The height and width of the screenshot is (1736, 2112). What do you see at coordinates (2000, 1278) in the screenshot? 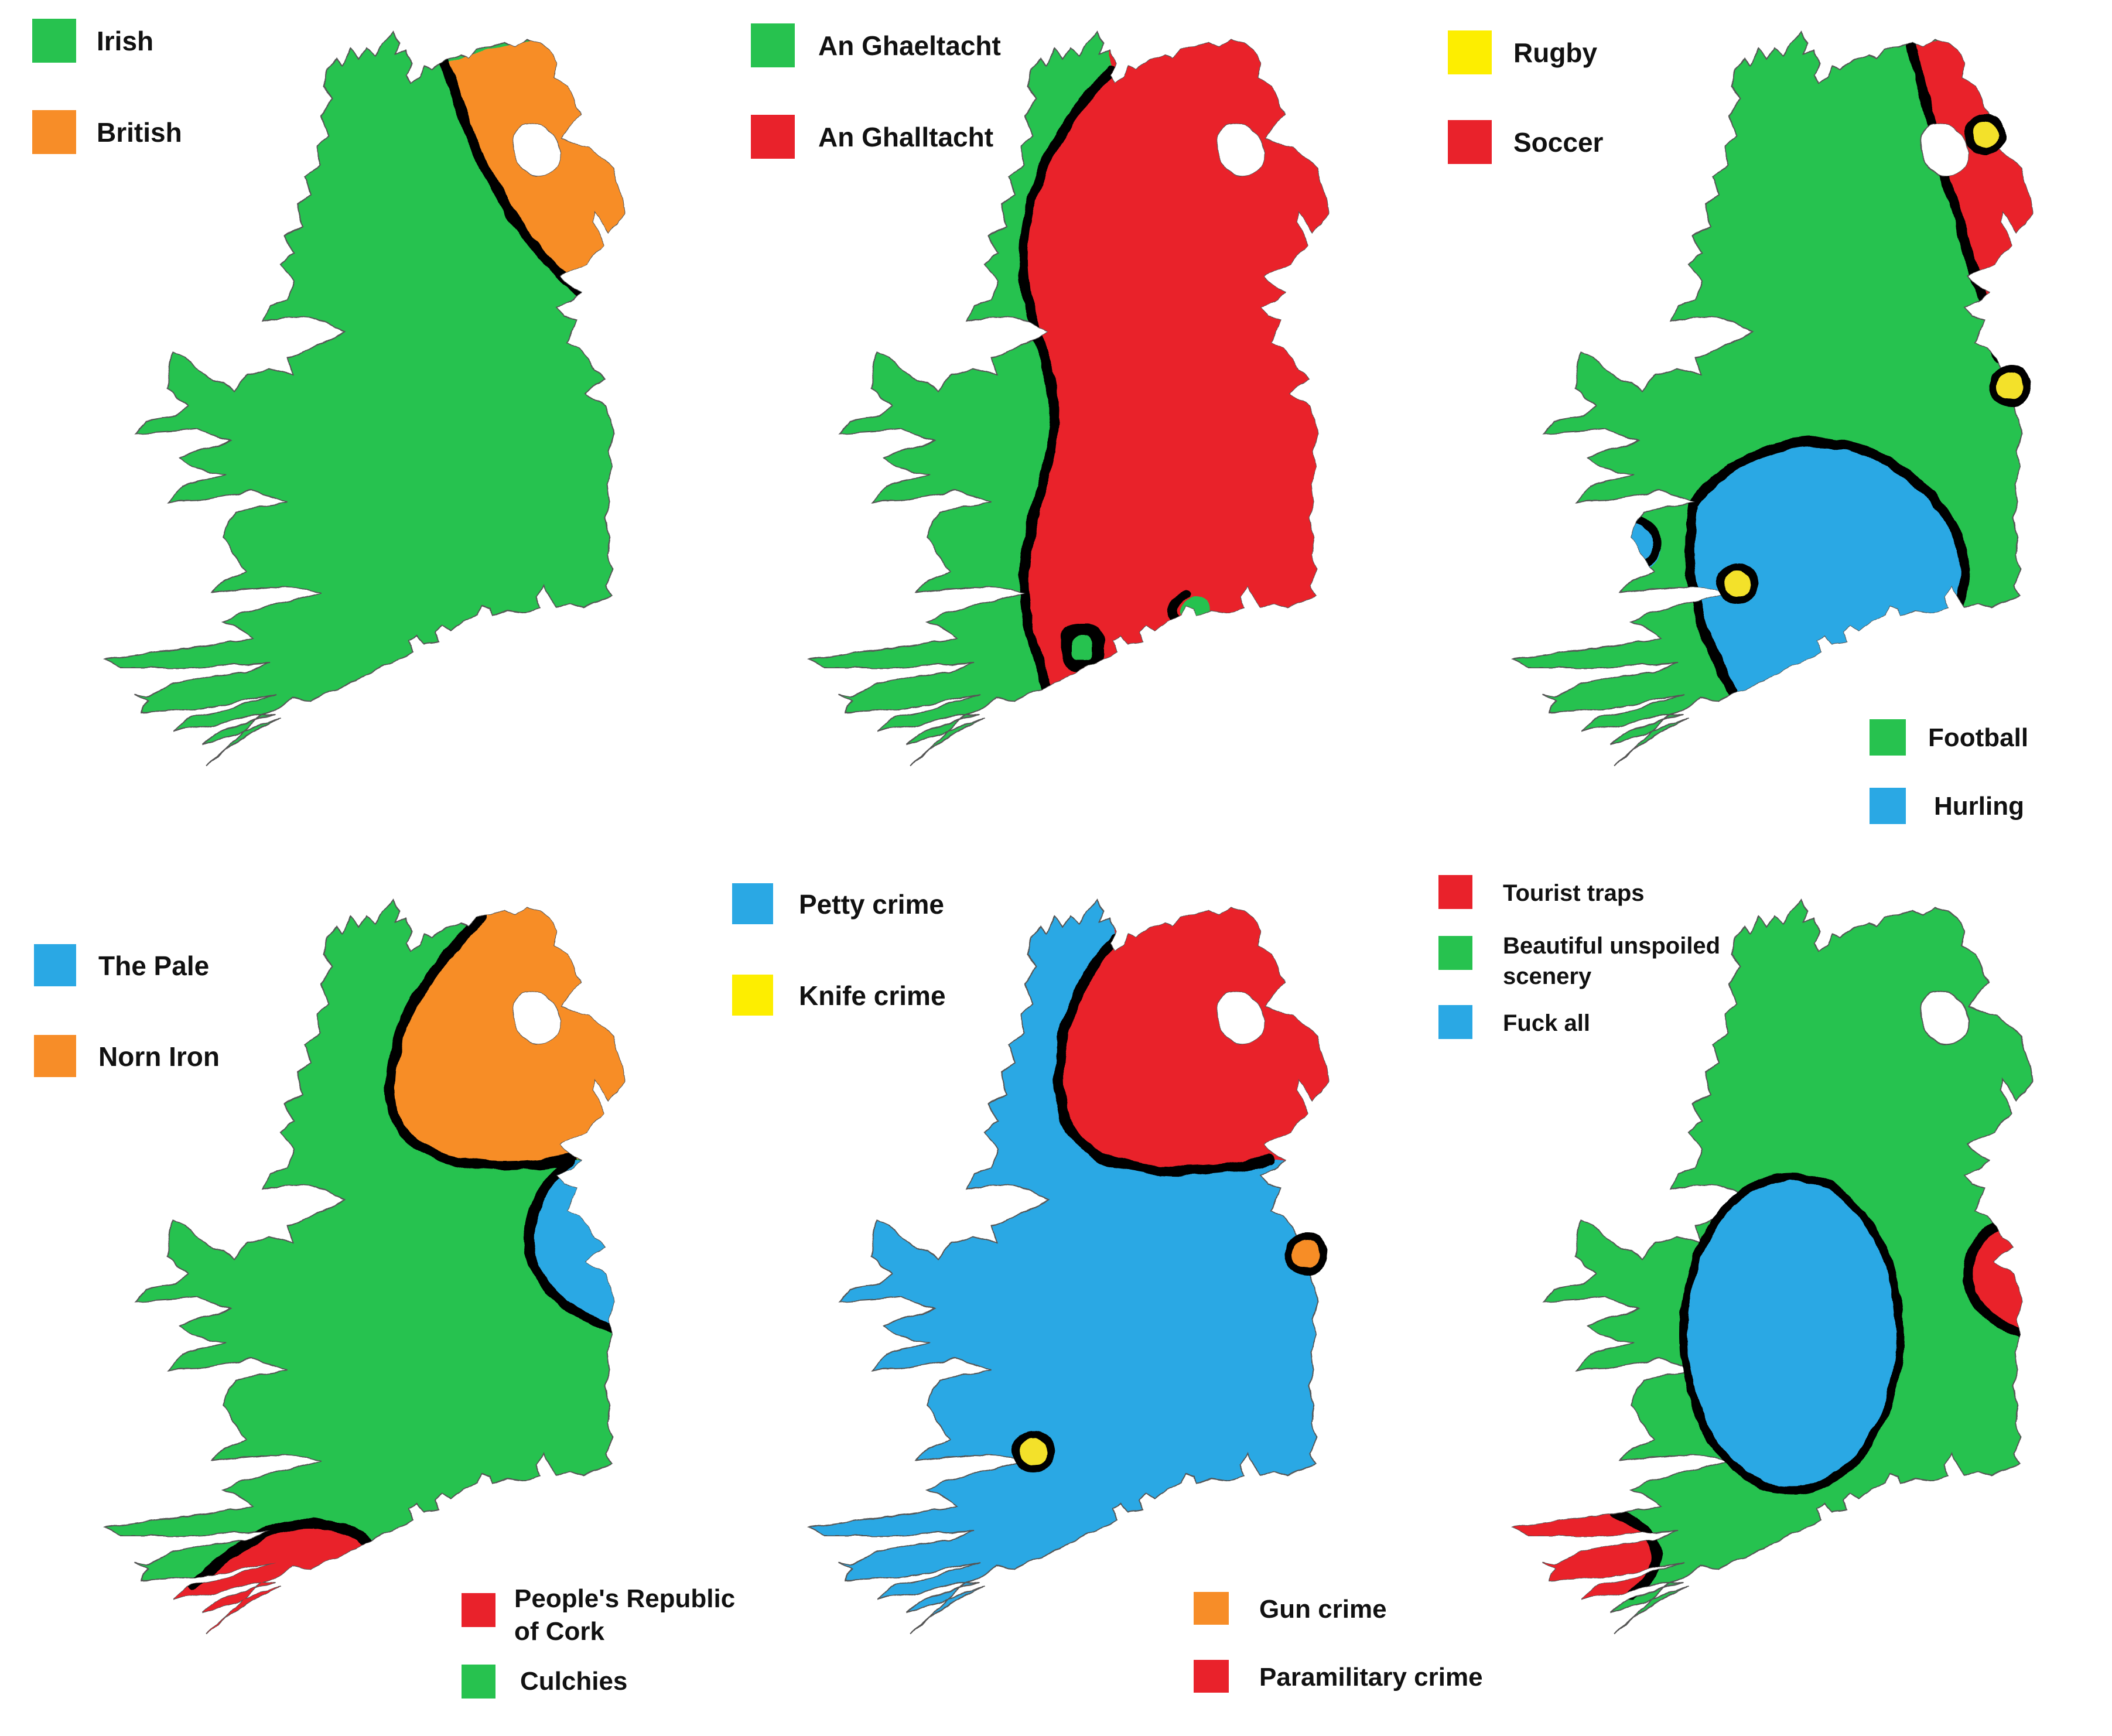
I see `region-tourist-trap-dublin` at bounding box center [2000, 1278].